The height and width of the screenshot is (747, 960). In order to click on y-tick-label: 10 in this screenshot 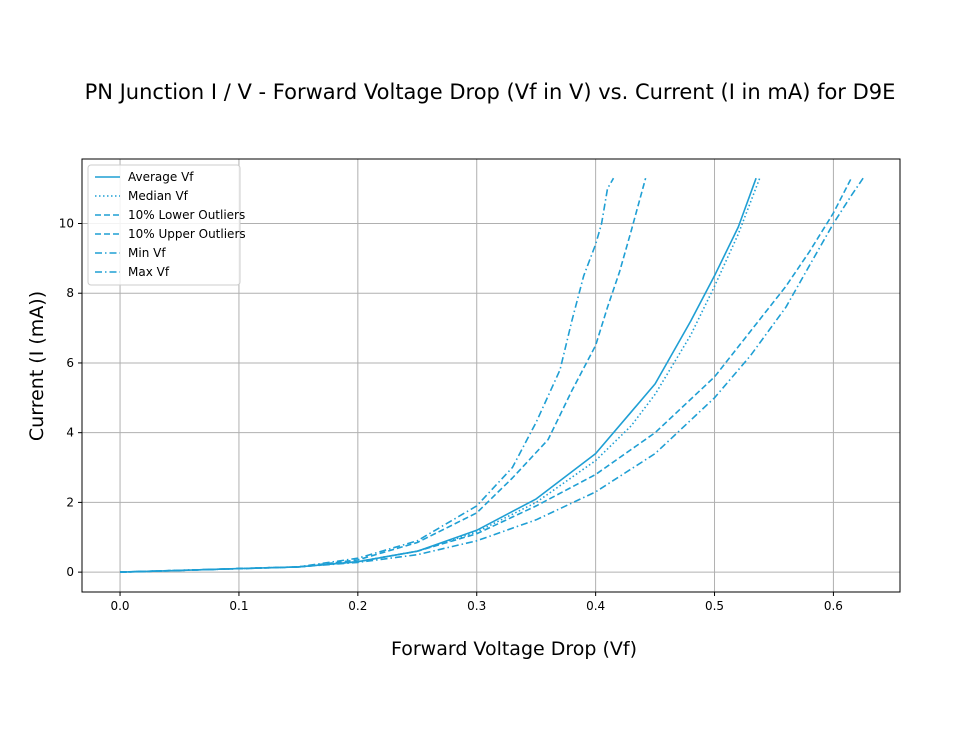, I will do `click(66, 223)`.